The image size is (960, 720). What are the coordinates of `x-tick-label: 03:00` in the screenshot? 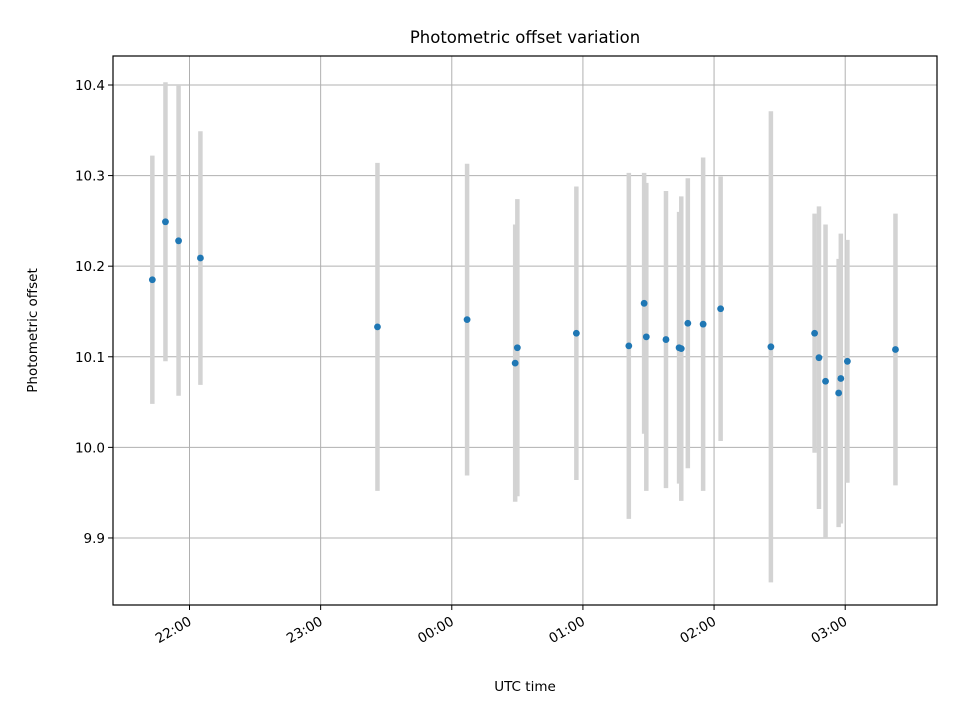 It's located at (830, 630).